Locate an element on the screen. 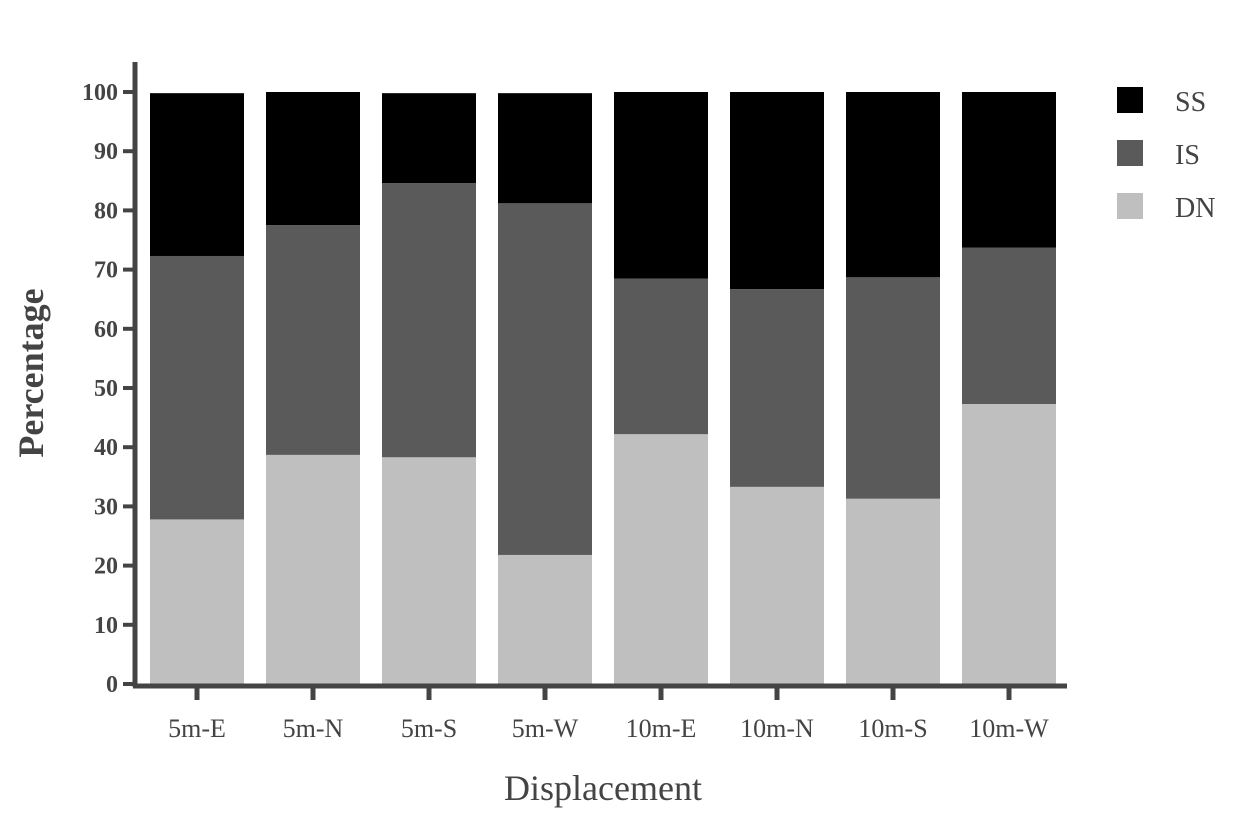 Image resolution: width=1251 pixels, height=817 pixels. y-tick-label: 80 is located at coordinates (106, 211).